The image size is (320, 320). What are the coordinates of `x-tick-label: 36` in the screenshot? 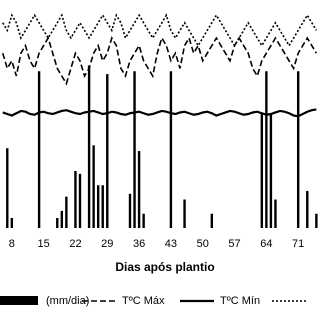 It's located at (139, 244).